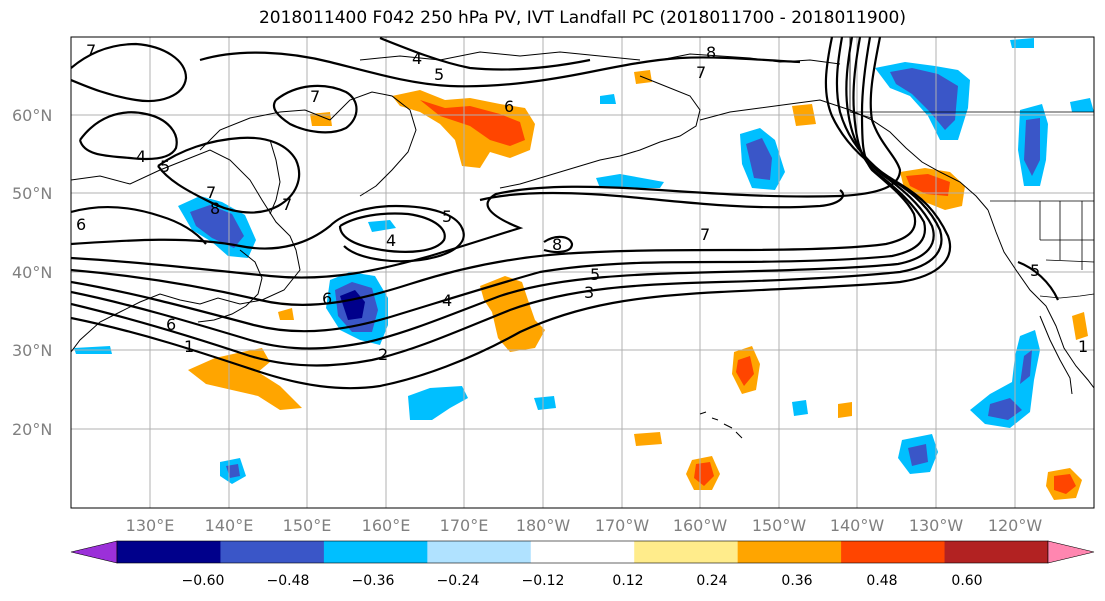 The image size is (1105, 601). I want to click on colorbar-tick-label: 0.60, so click(966, 581).